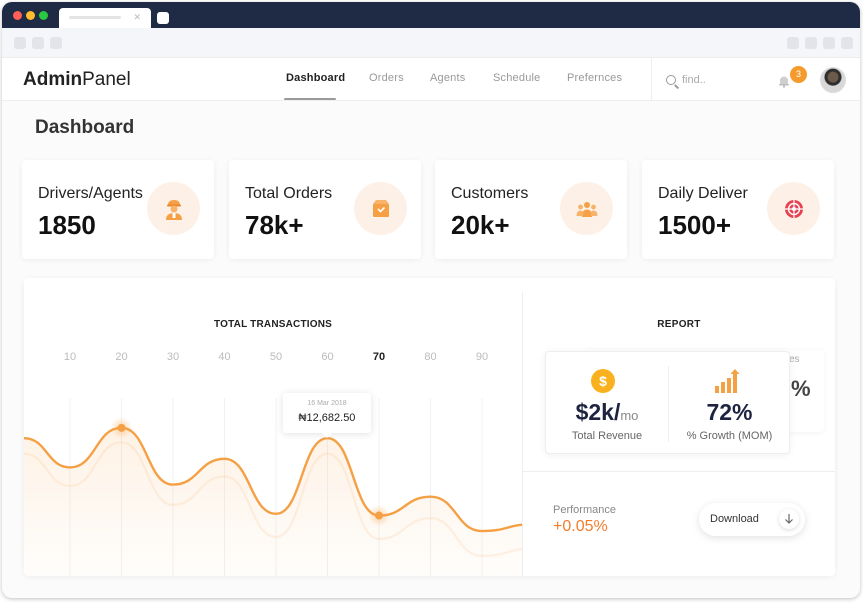 The image size is (863, 603). Describe the element at coordinates (431, 43) in the screenshot. I see `browser-toolbar` at that location.